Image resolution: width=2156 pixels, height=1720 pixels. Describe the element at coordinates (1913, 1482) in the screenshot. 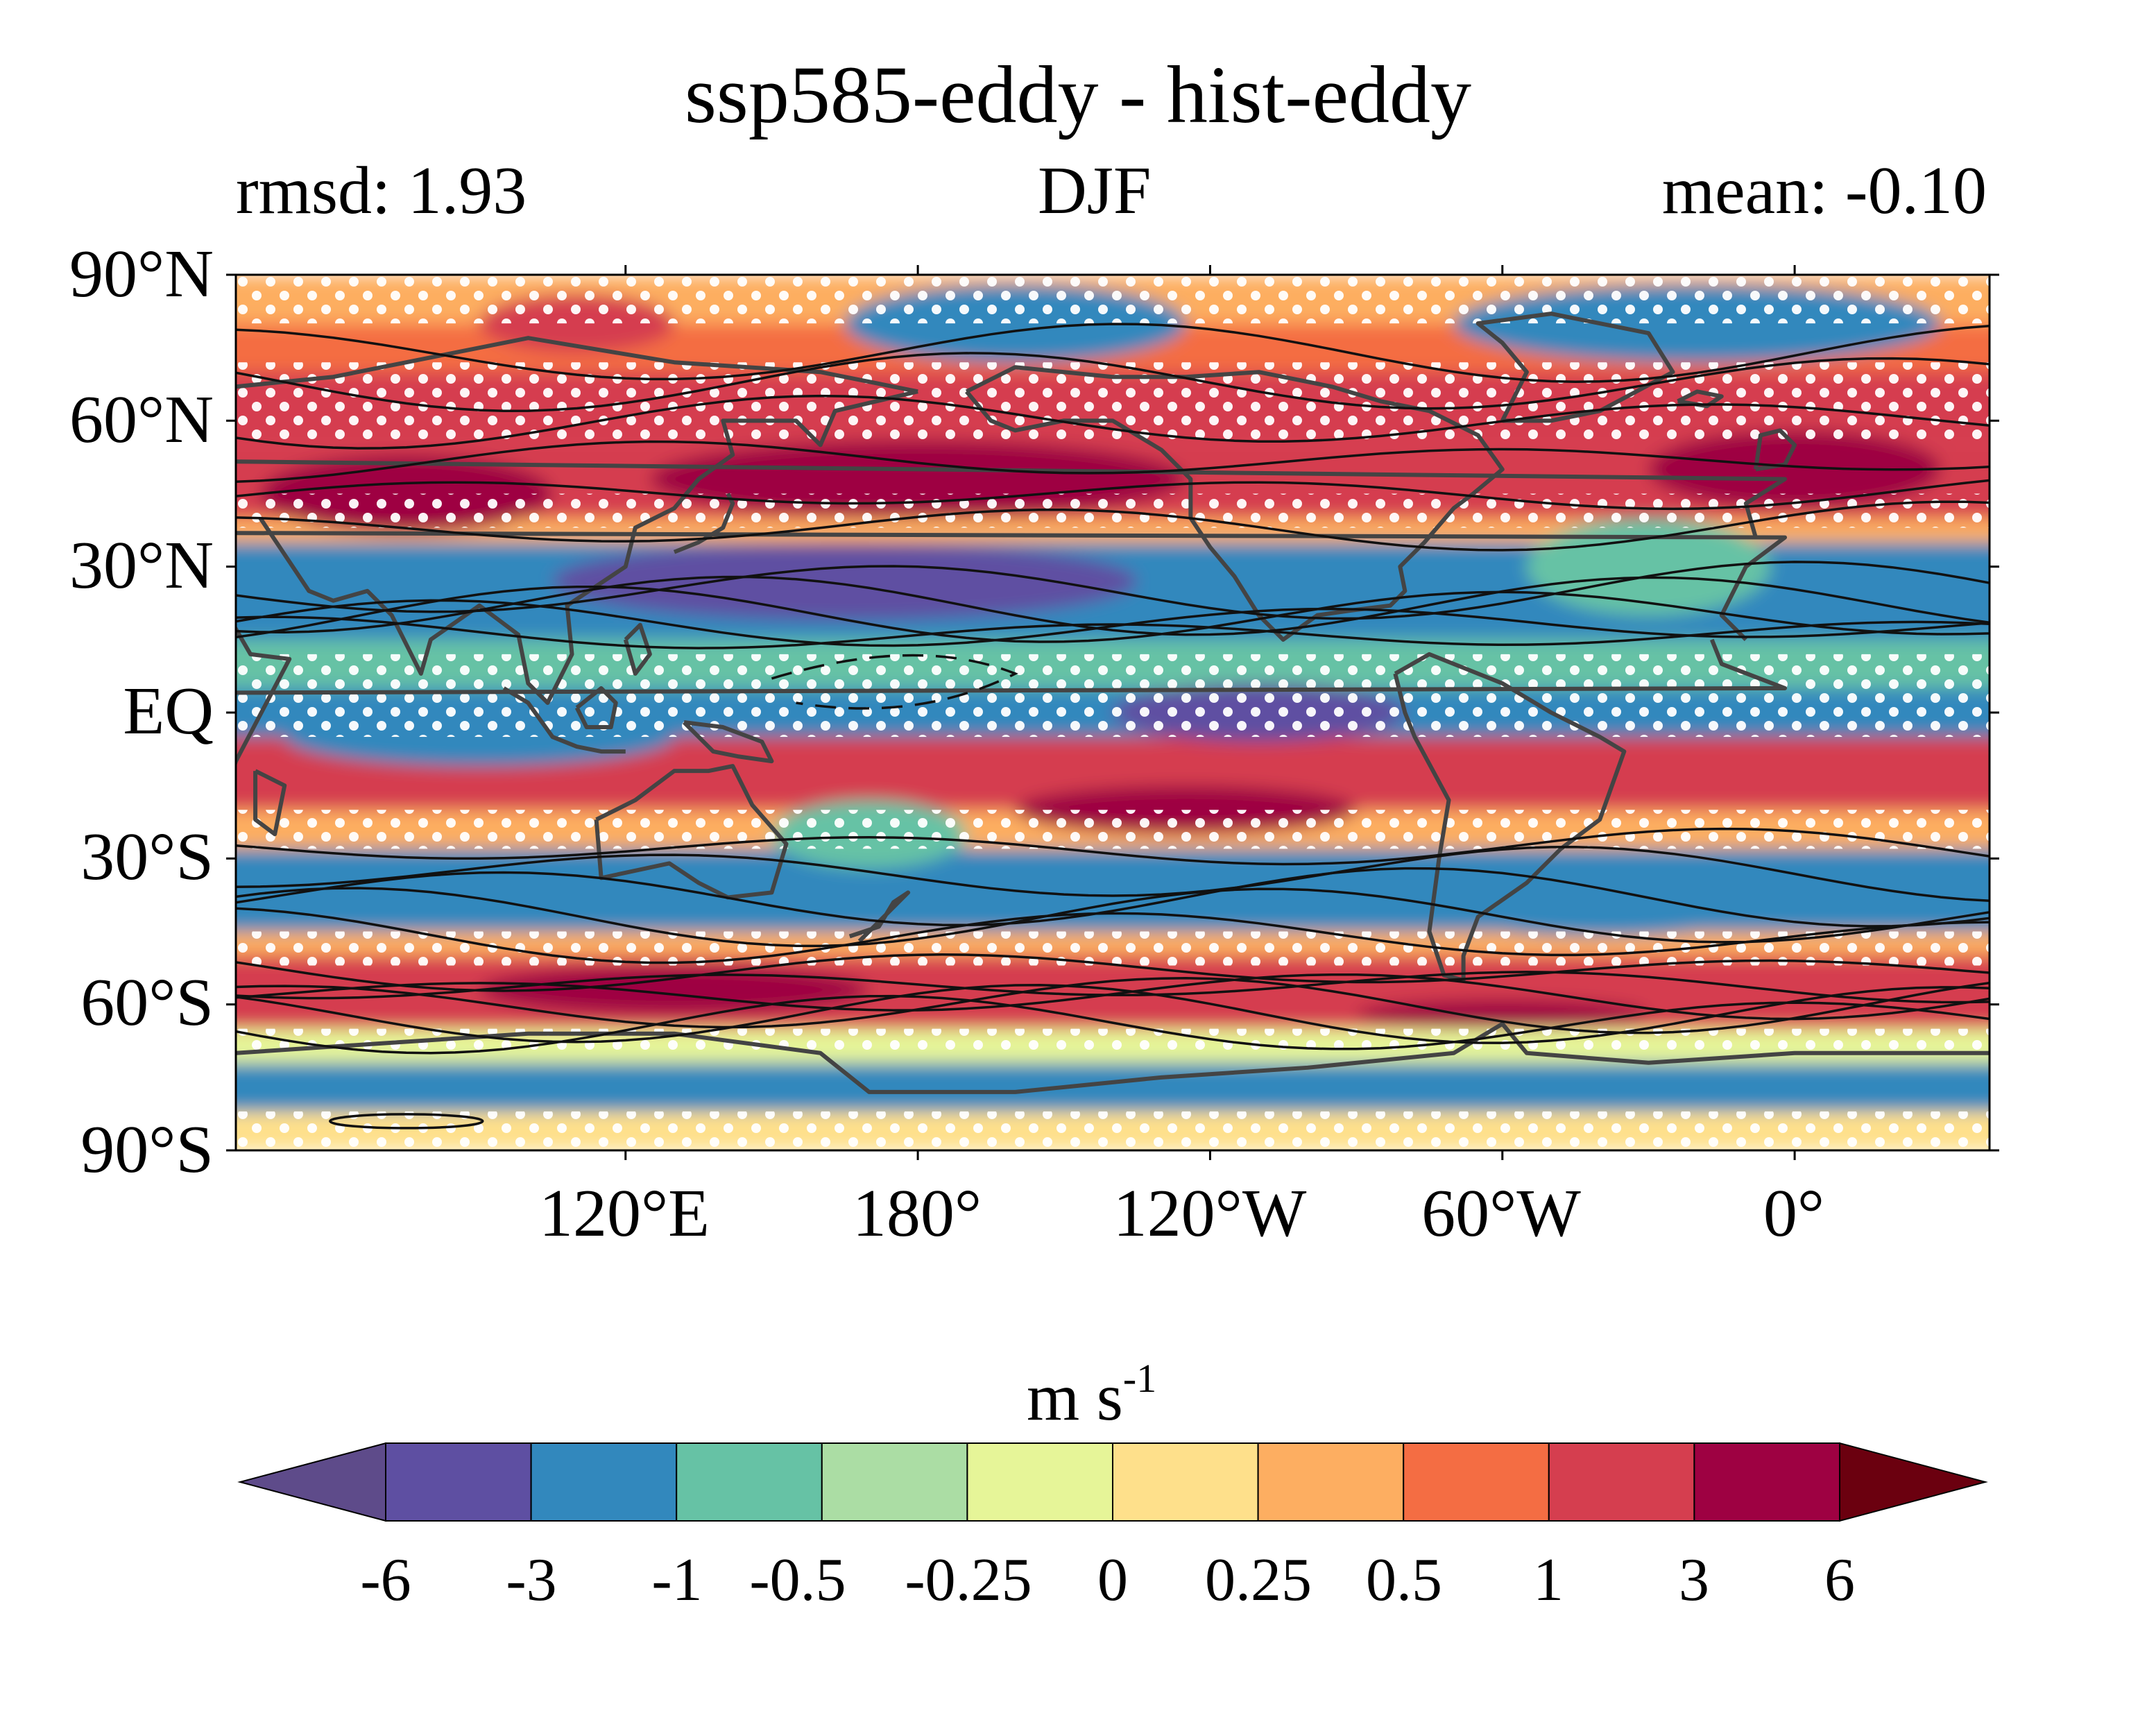

I see `colorbar-over-triangle` at that location.